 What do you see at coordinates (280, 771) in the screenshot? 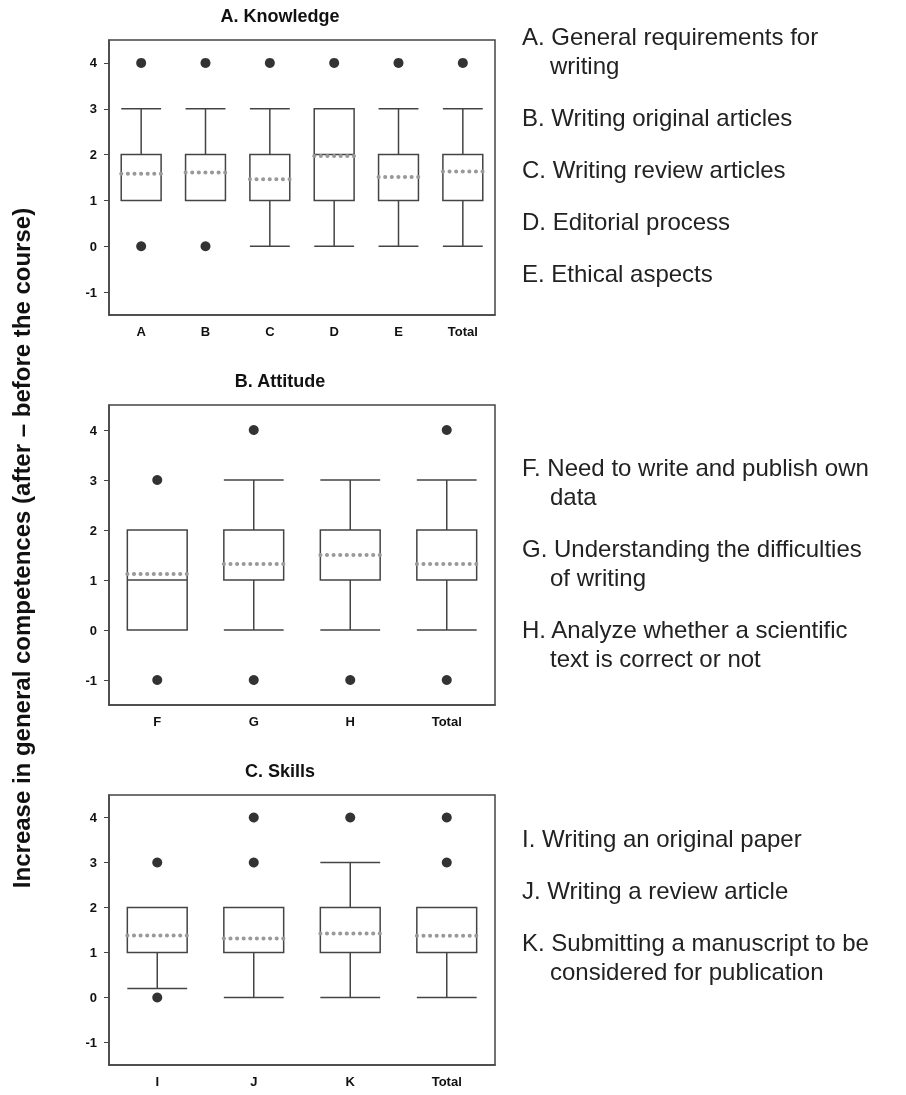
I see `chart-title: C. Skills` at bounding box center [280, 771].